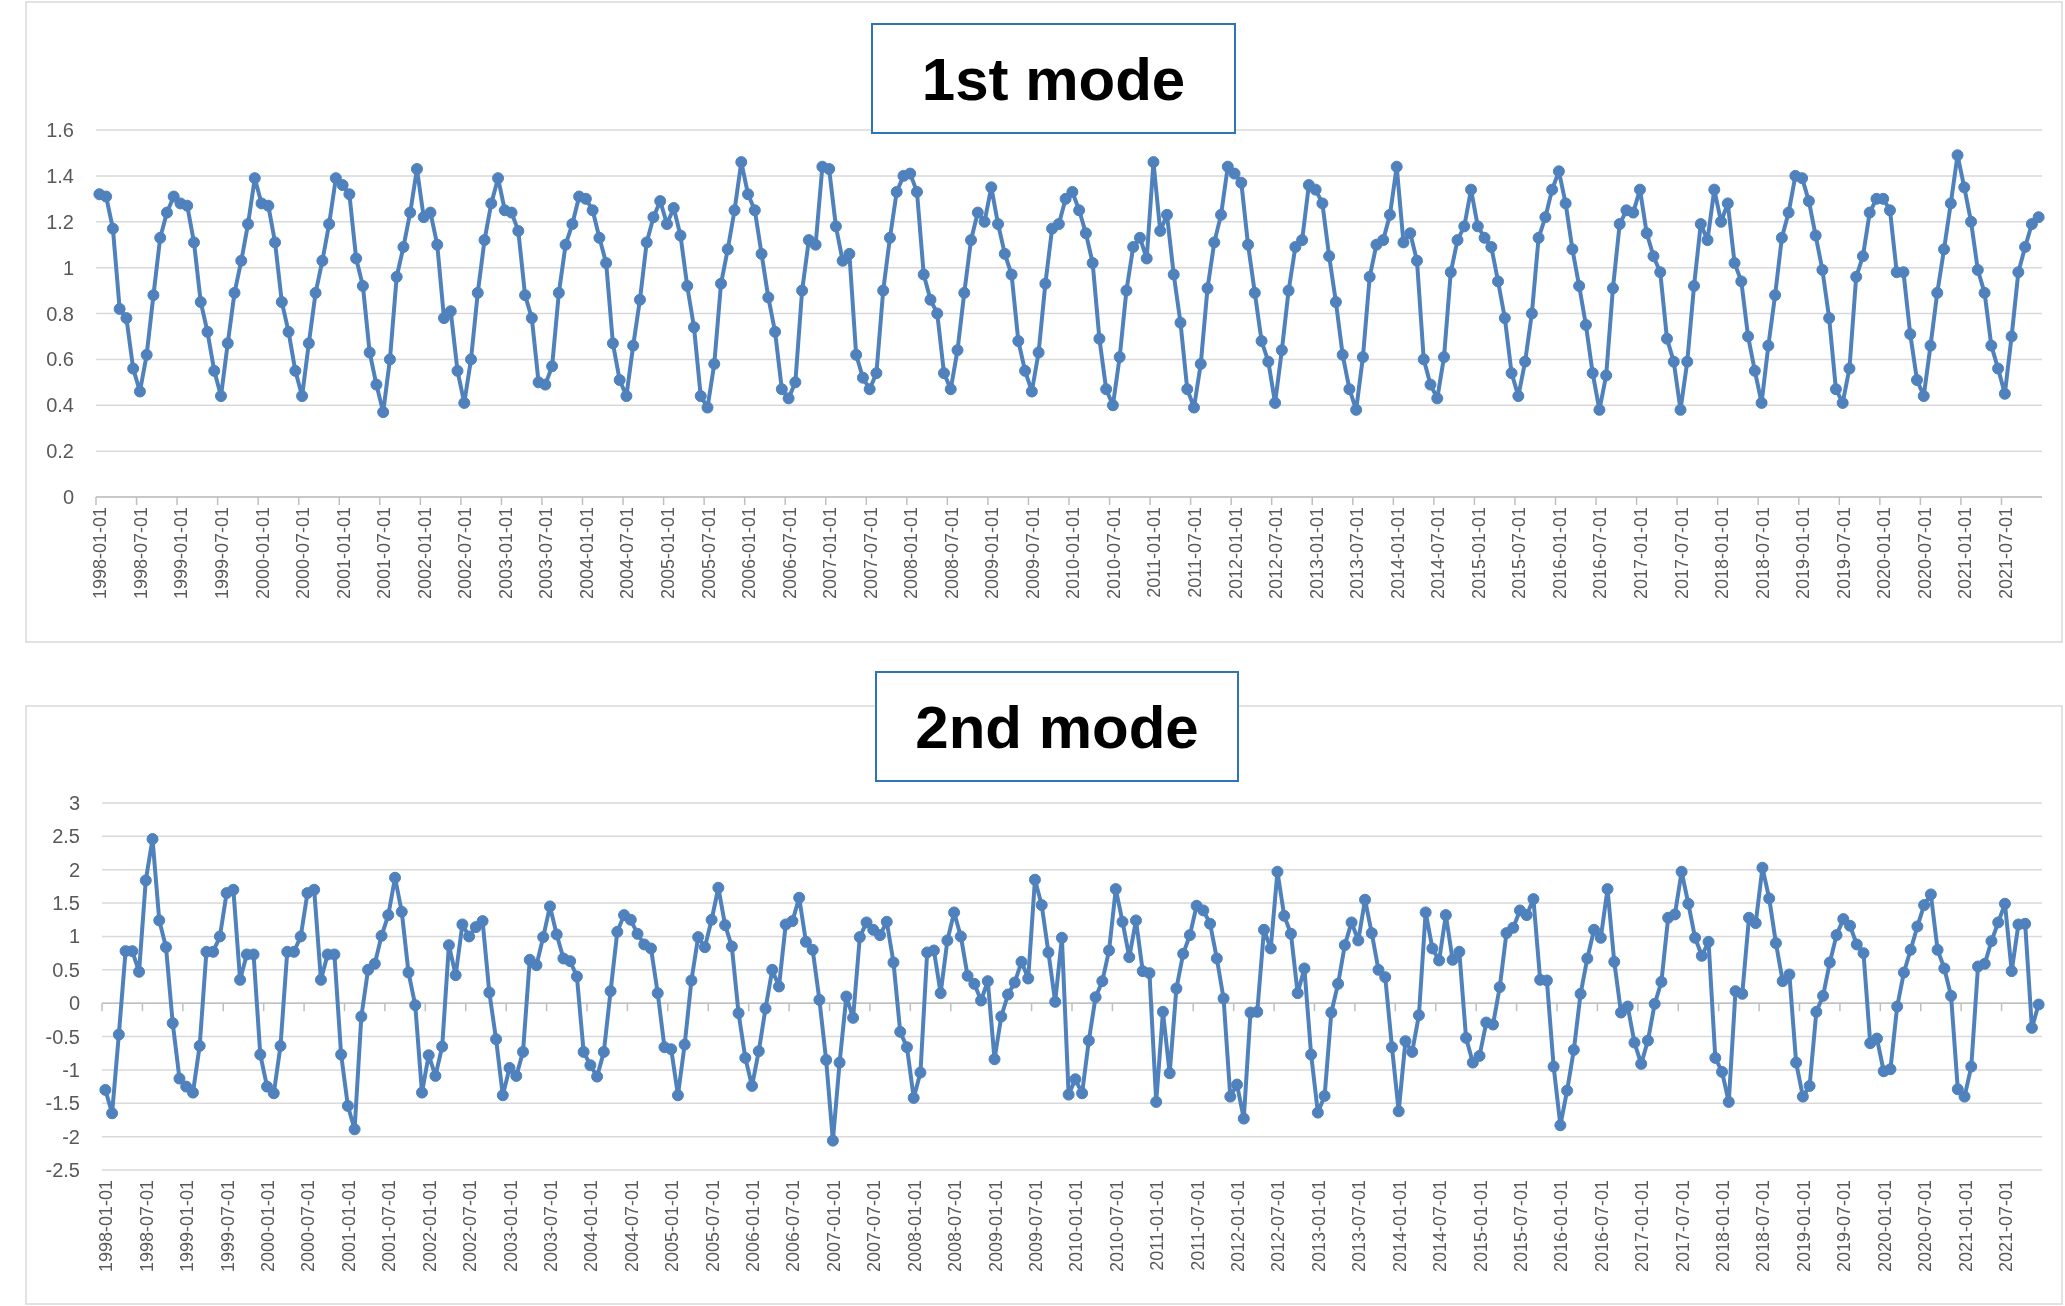  Describe the element at coordinates (1520, 1226) in the screenshot. I see `x-tick-label: 2015-07-01` at that location.